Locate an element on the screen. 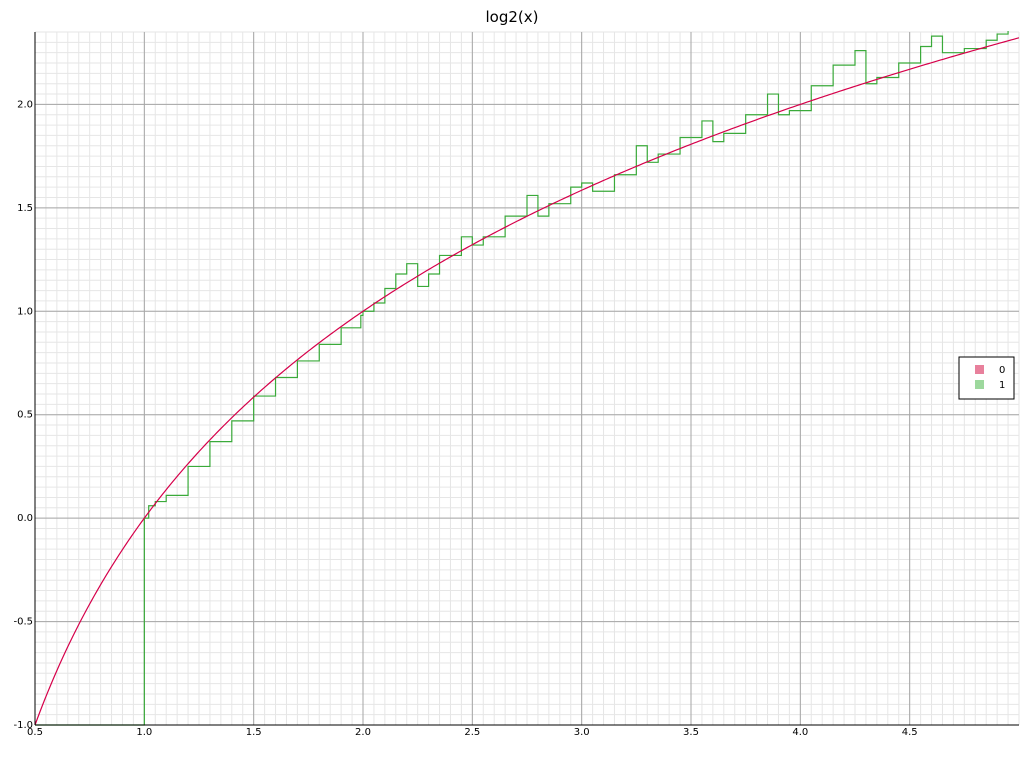  y-tick-label: 0.0 is located at coordinates (25, 518).